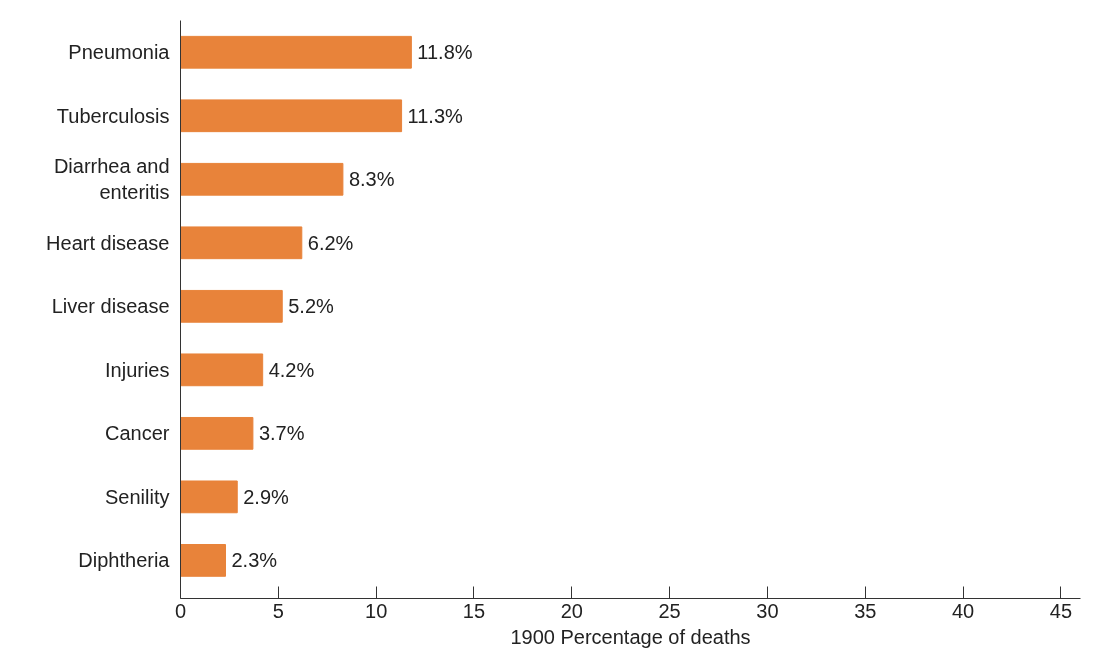 The width and height of the screenshot is (1107, 656). Describe the element at coordinates (254, 560) in the screenshot. I see `data-label: 2.3%` at that location.